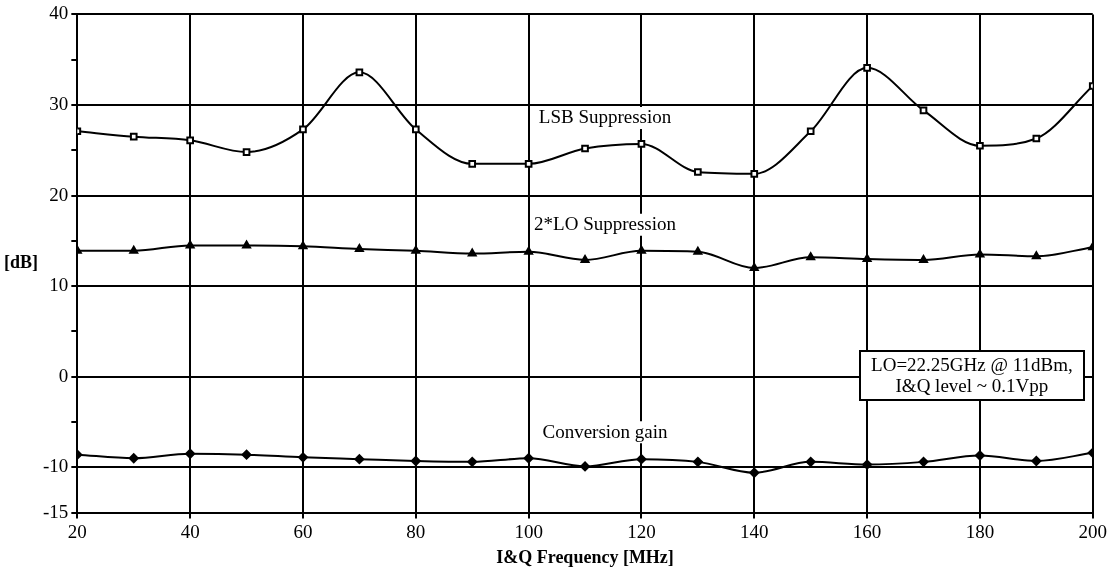 This screenshot has height=573, width=1110. What do you see at coordinates (59, 285) in the screenshot?
I see `y-tick-label: 10` at bounding box center [59, 285].